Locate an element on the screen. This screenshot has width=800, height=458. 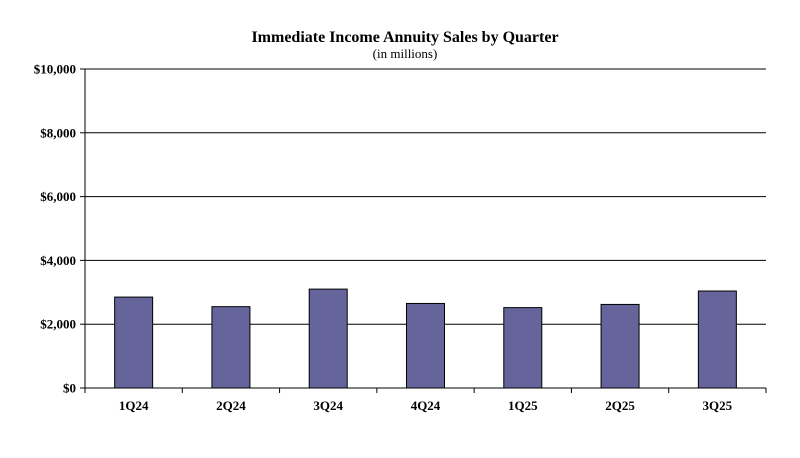
x-axis-tick-labels: 1Q24 2Q24 3Q24 4Q24 1Q25 2Q25 3Q25 is located at coordinates (426, 405).